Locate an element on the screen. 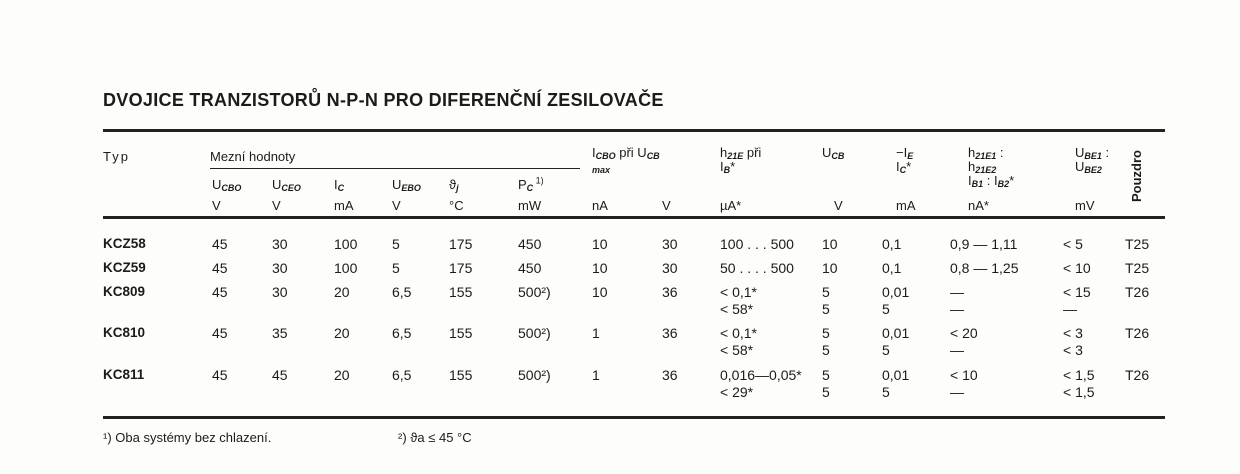 The width and height of the screenshot is (1240, 474). header-typ: Typ is located at coordinates (116, 156).